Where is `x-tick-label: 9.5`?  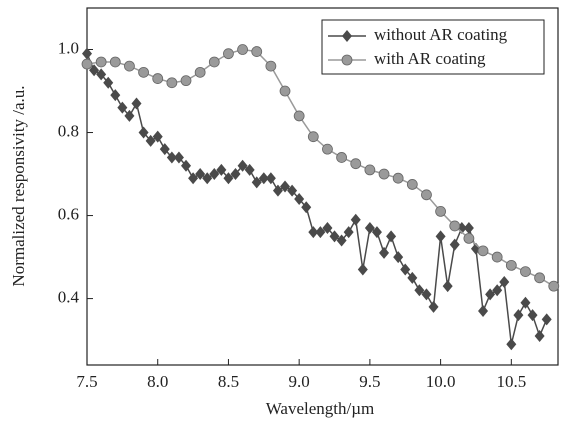
x-tick-label: 9.5 is located at coordinates (369, 381).